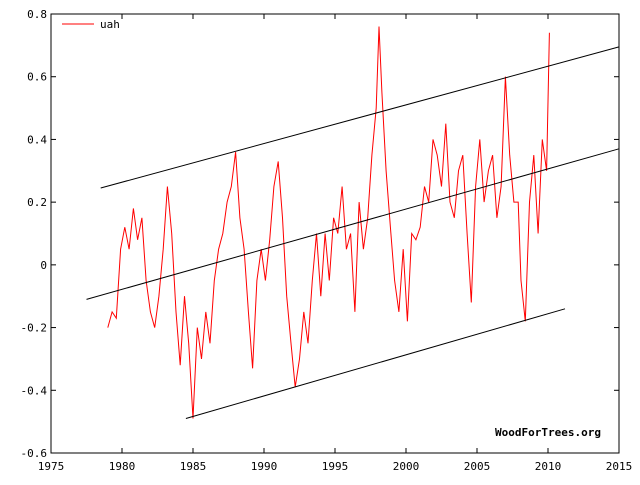  What do you see at coordinates (264, 466) in the screenshot?
I see `x-tick-label: 1990` at bounding box center [264, 466].